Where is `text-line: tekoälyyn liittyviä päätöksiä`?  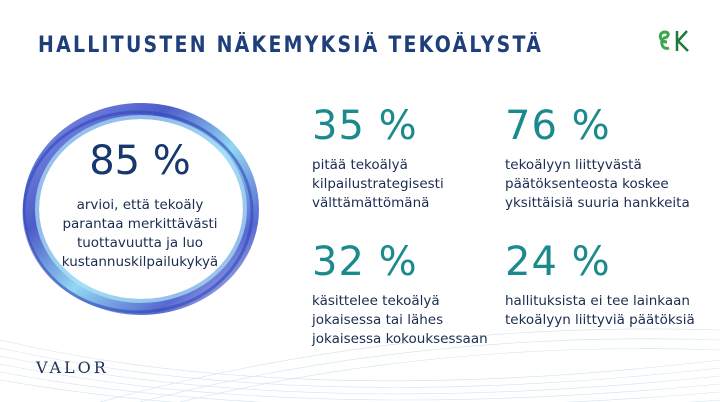 text-line: tekoälyyn liittyviä päätöksiä is located at coordinates (600, 320).